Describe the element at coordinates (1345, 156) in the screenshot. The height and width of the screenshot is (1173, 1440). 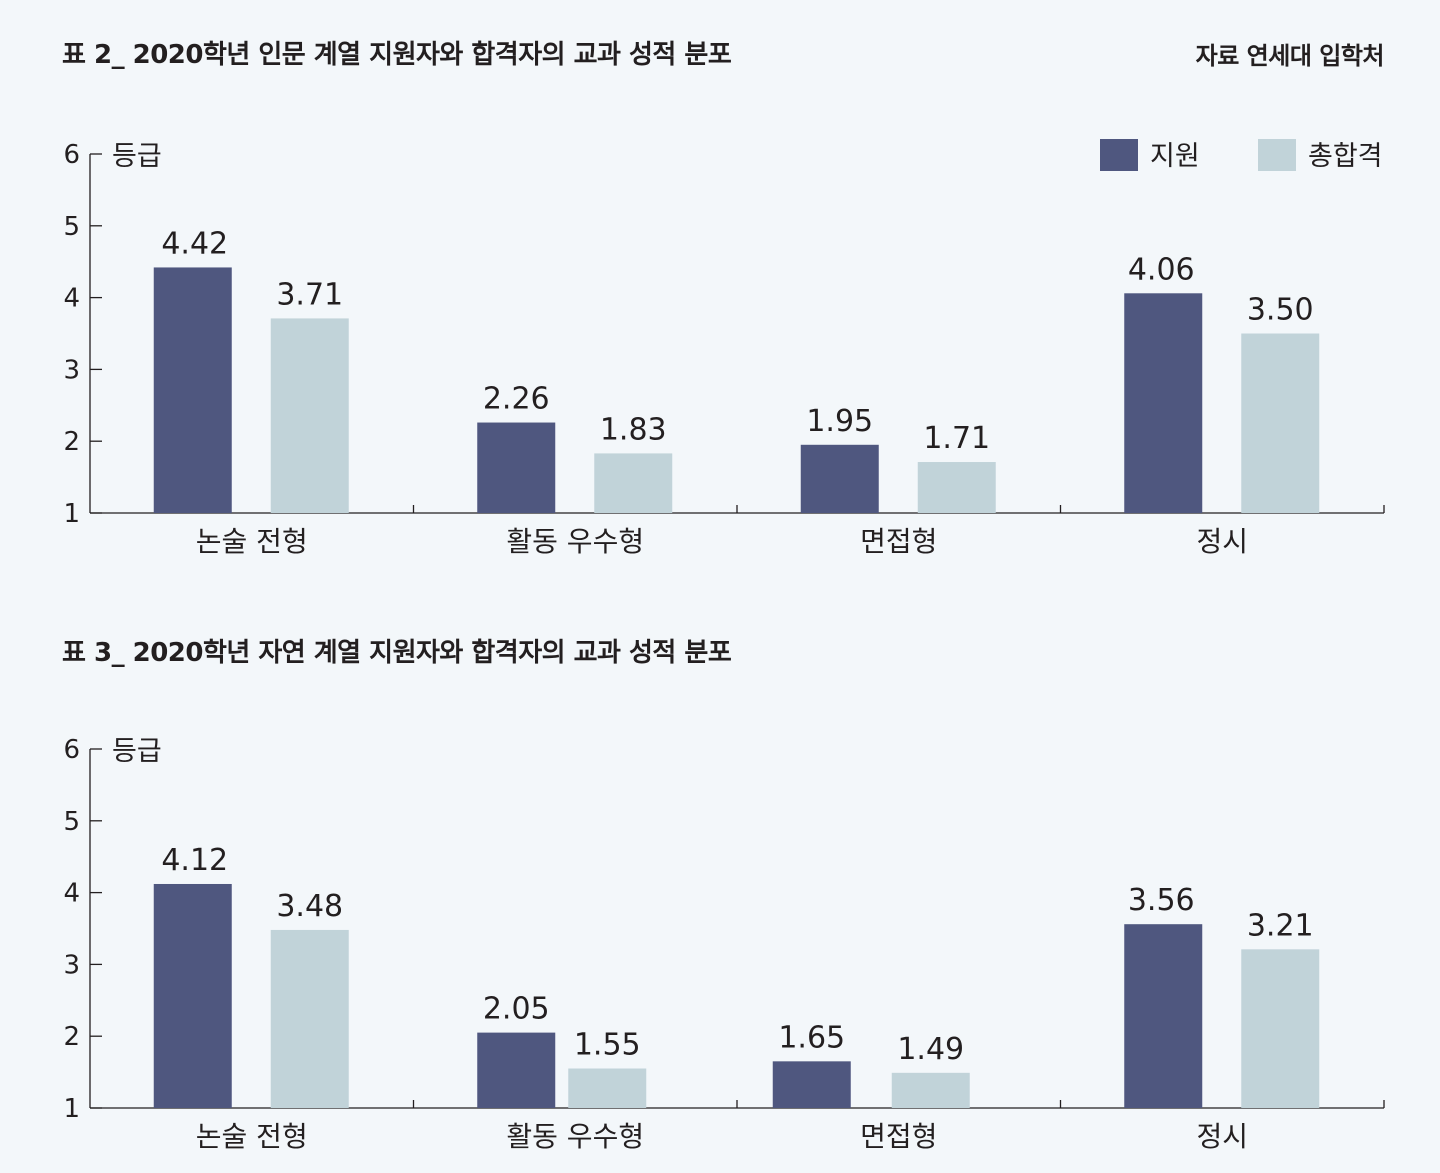
I see `legend-label: 총합격` at that location.